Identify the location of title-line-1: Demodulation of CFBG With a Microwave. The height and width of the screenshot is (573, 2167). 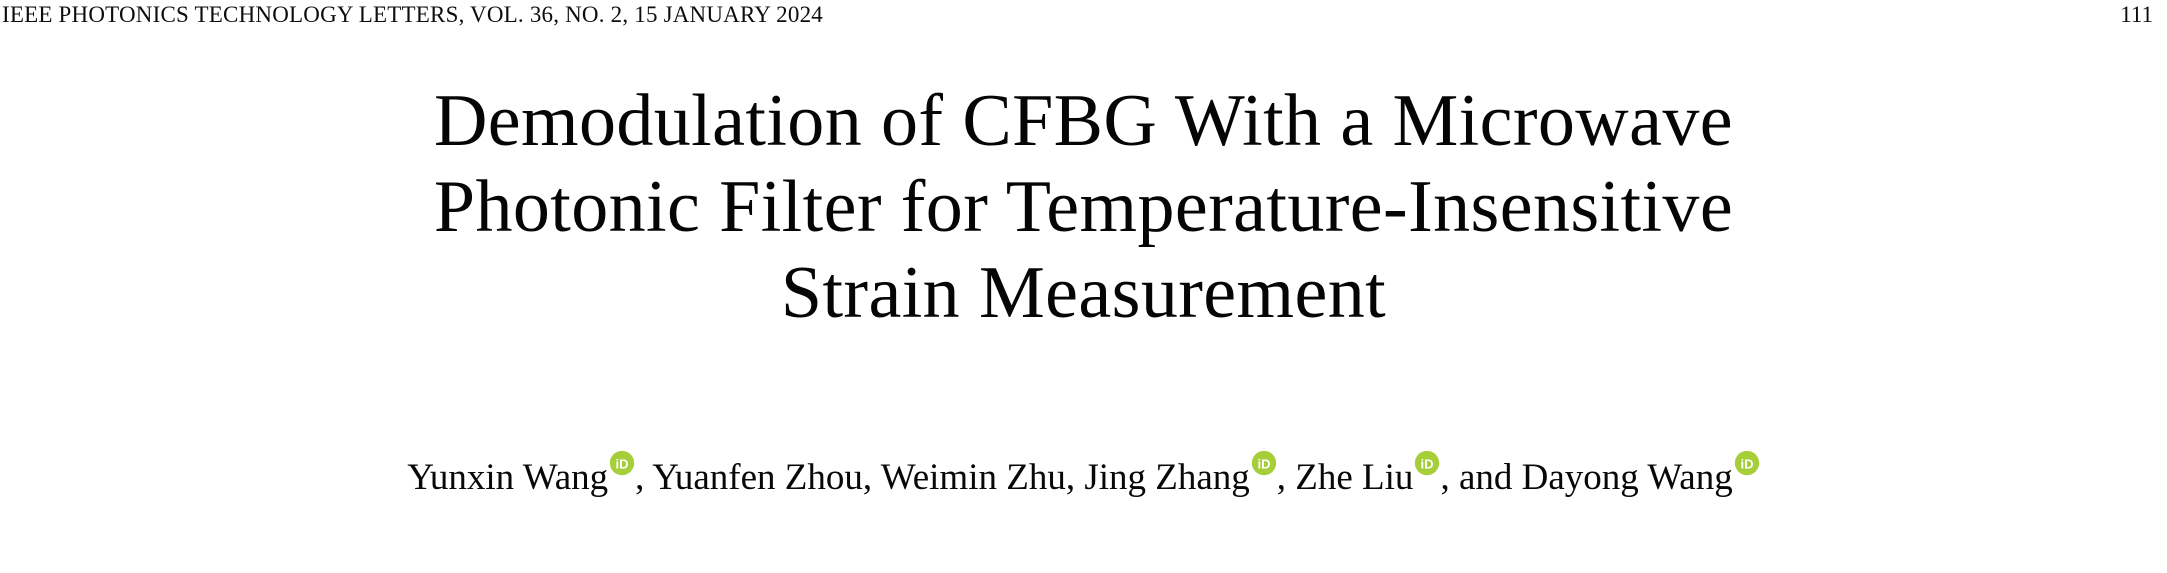
(1083, 121).